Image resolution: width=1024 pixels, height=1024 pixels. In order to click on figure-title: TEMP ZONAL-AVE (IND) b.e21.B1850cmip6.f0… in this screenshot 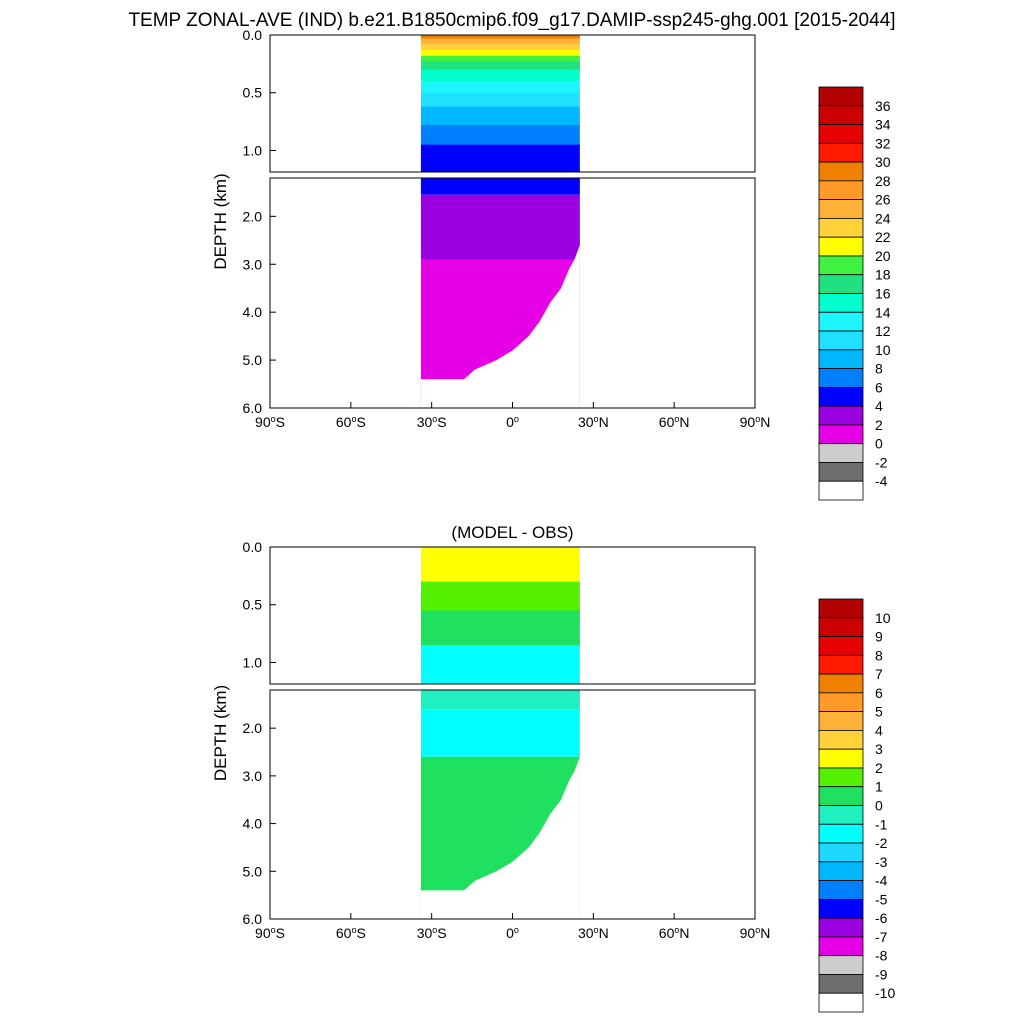, I will do `click(511, 20)`.